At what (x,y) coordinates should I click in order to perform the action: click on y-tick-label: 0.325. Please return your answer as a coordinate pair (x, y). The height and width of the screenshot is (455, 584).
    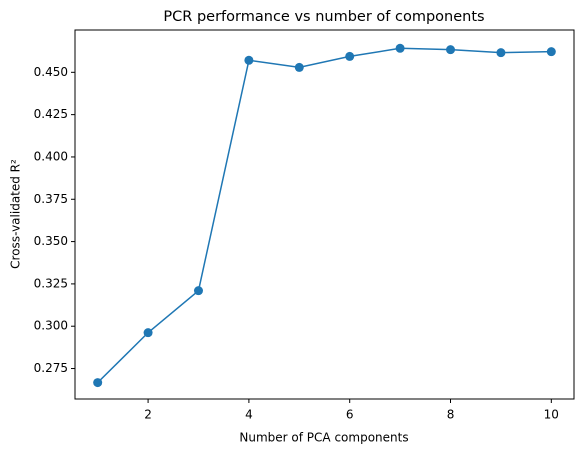
    Looking at the image, I should click on (51, 283).